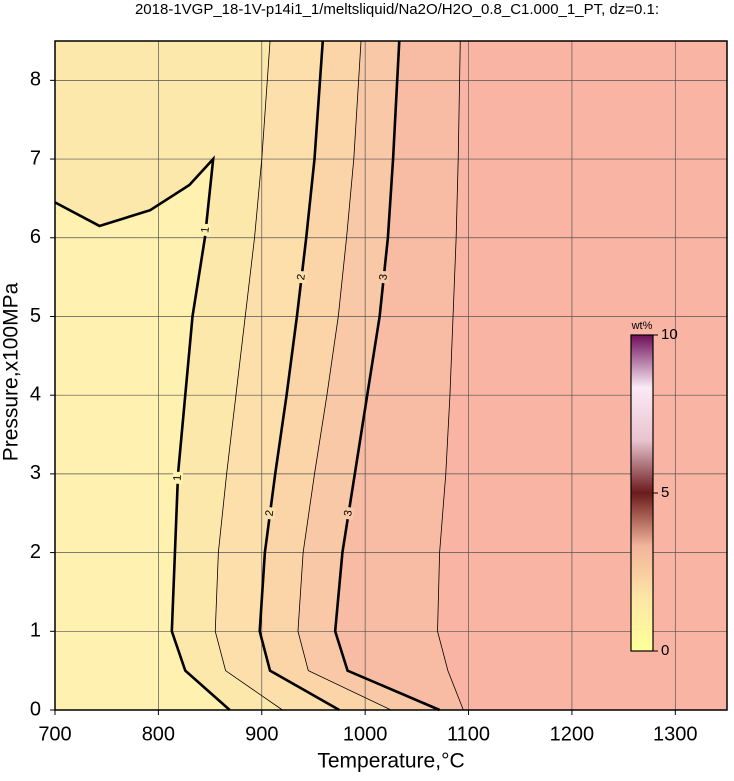  I want to click on colorbar-tick-label: 0, so click(665, 650).